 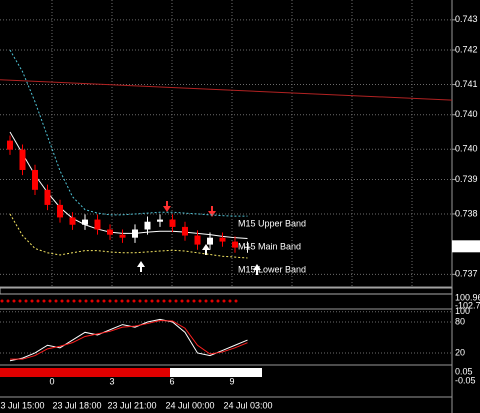 I want to click on y-tick-label: 100, so click(x=462, y=311).